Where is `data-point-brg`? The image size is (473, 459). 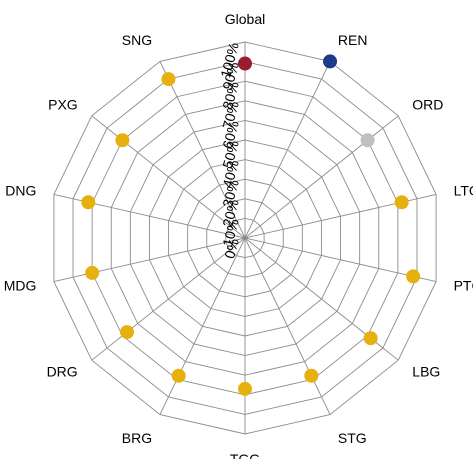
data-point-brg is located at coordinates (178, 375).